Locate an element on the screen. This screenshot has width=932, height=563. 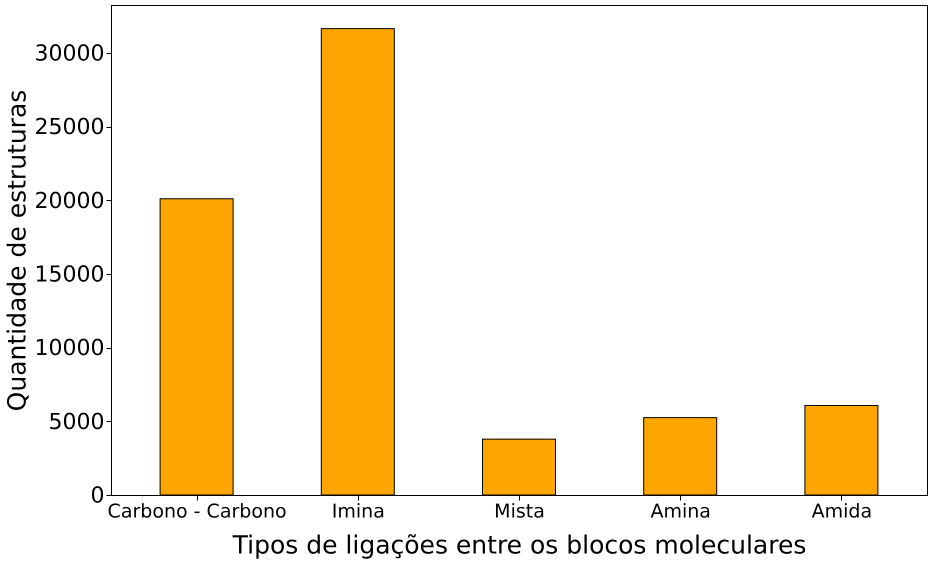
y-tick-label: 15000 is located at coordinates (69, 275).